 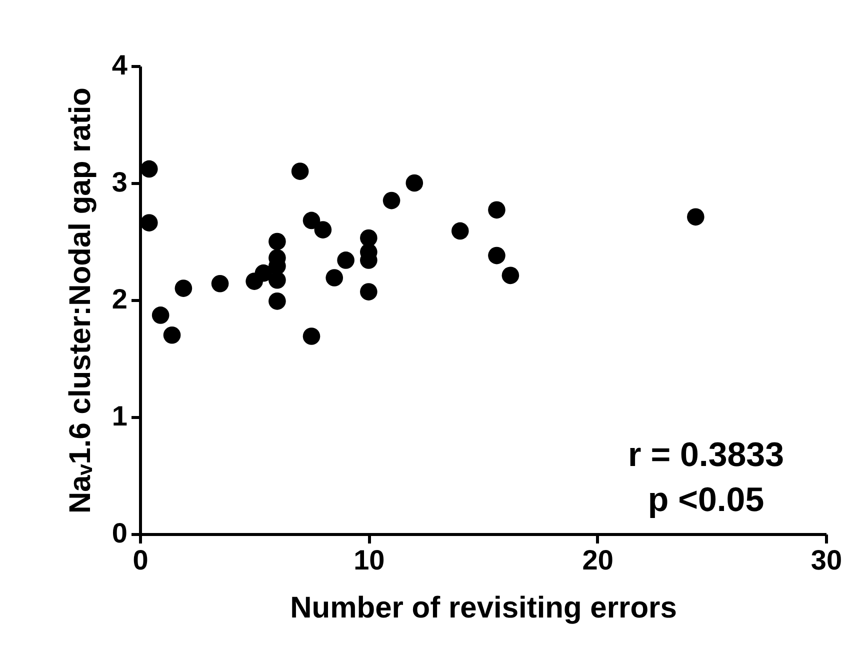 What do you see at coordinates (706, 500) in the screenshot?
I see `annotation: p <0.05` at bounding box center [706, 500].